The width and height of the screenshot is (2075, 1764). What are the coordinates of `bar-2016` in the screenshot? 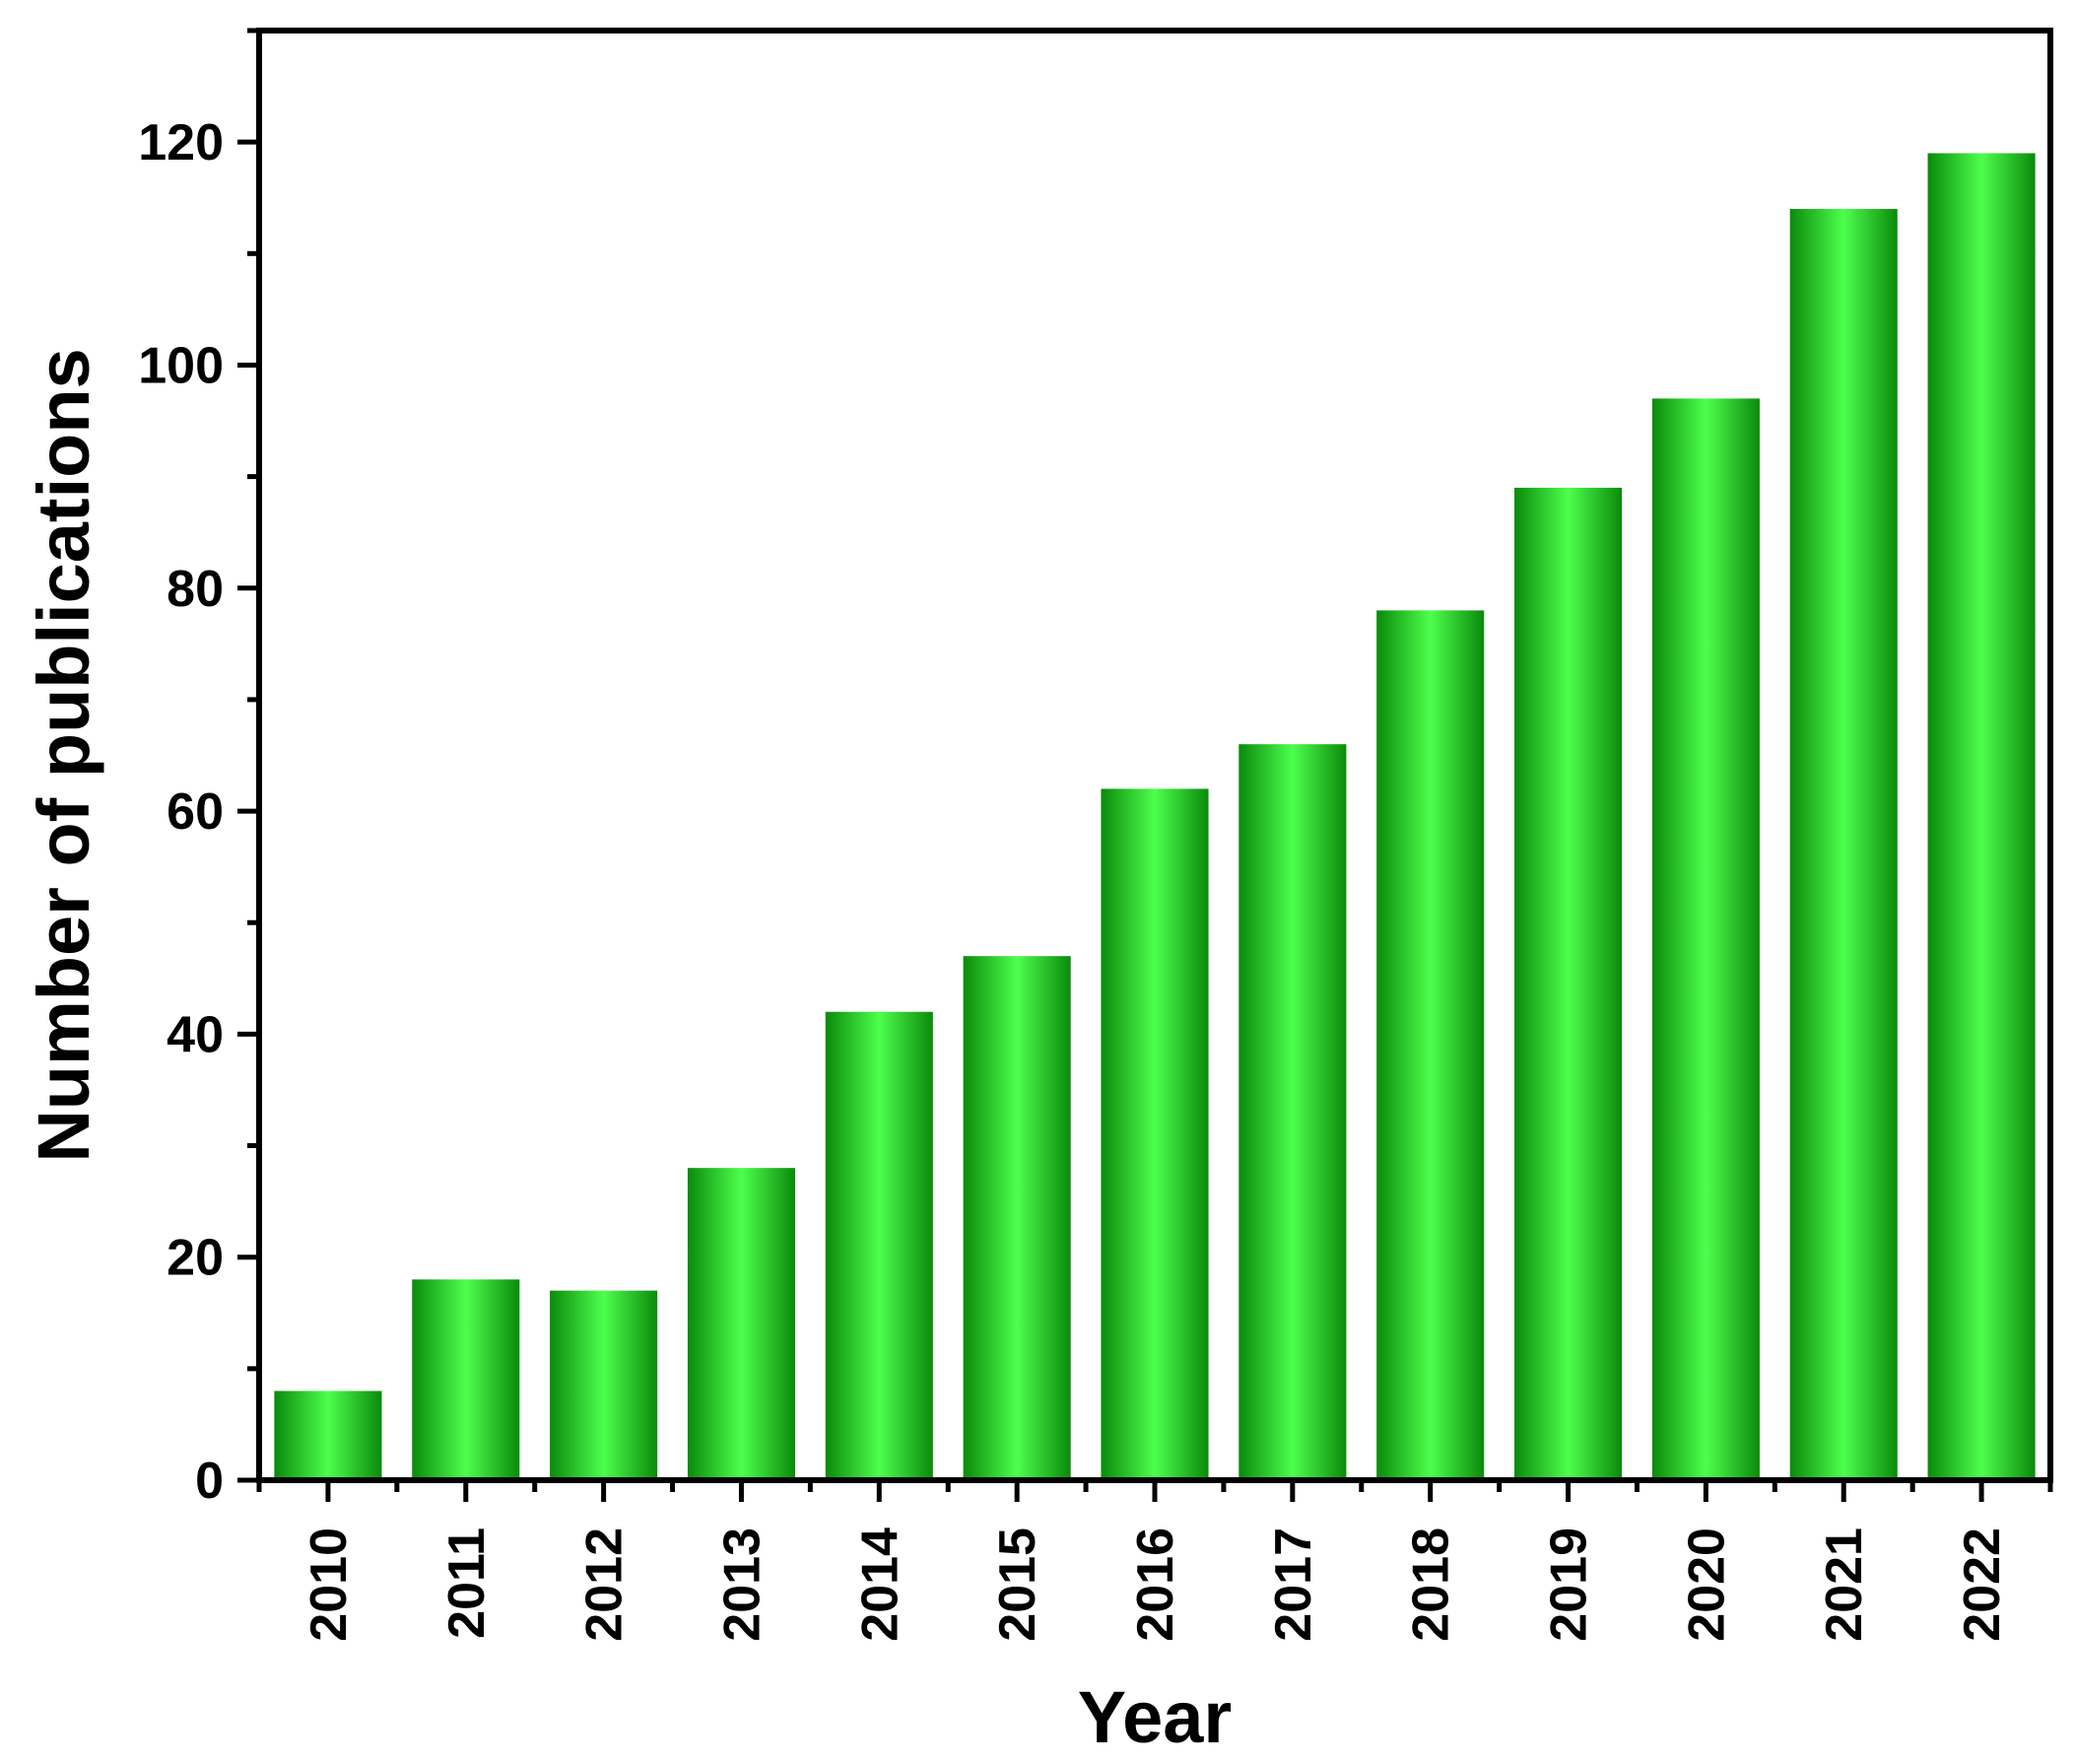 It's located at (1155, 1134).